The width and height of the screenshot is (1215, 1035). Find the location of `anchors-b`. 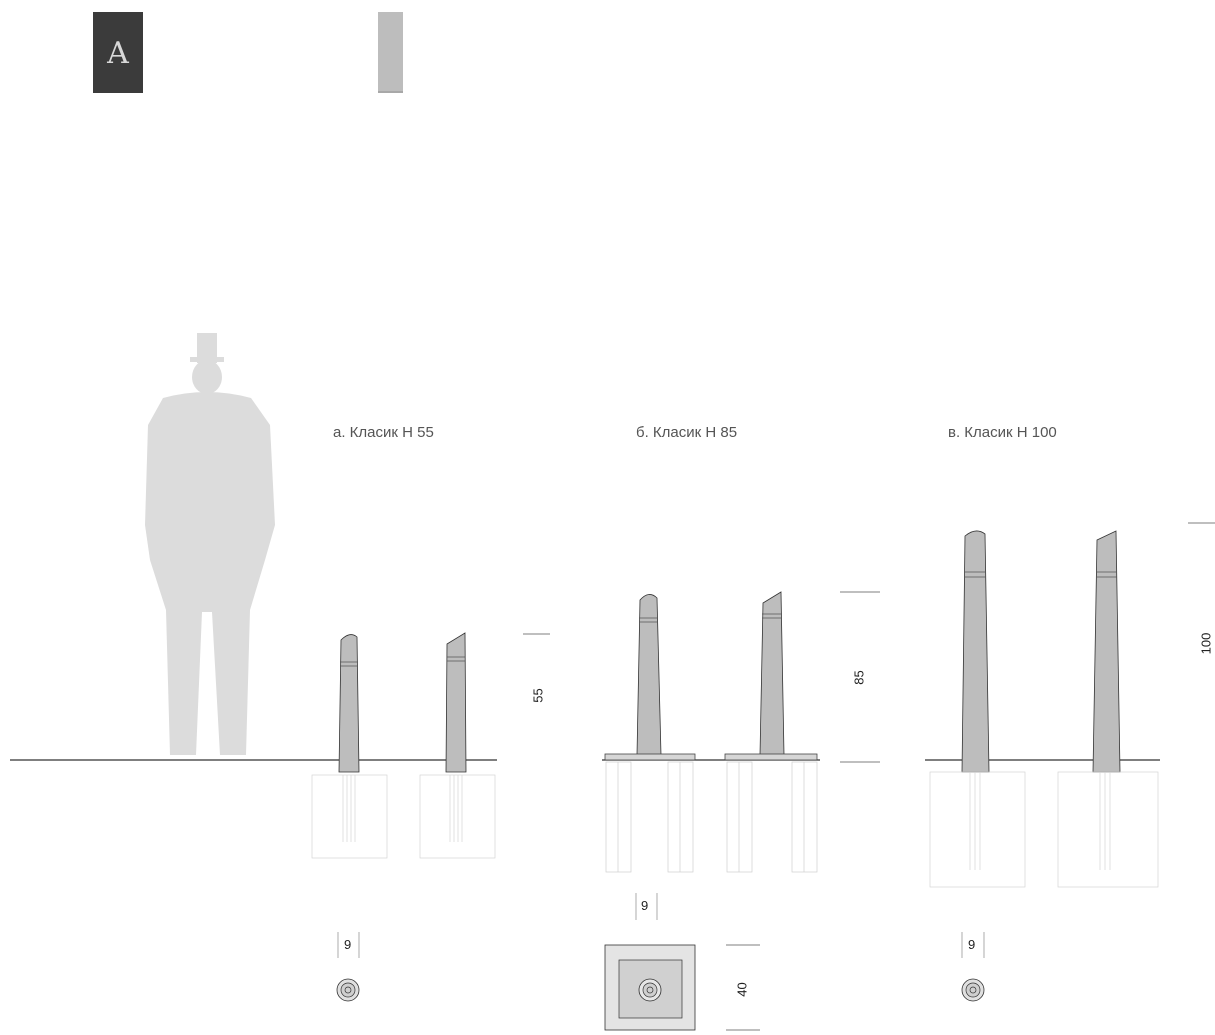

anchors-b is located at coordinates (711, 817).